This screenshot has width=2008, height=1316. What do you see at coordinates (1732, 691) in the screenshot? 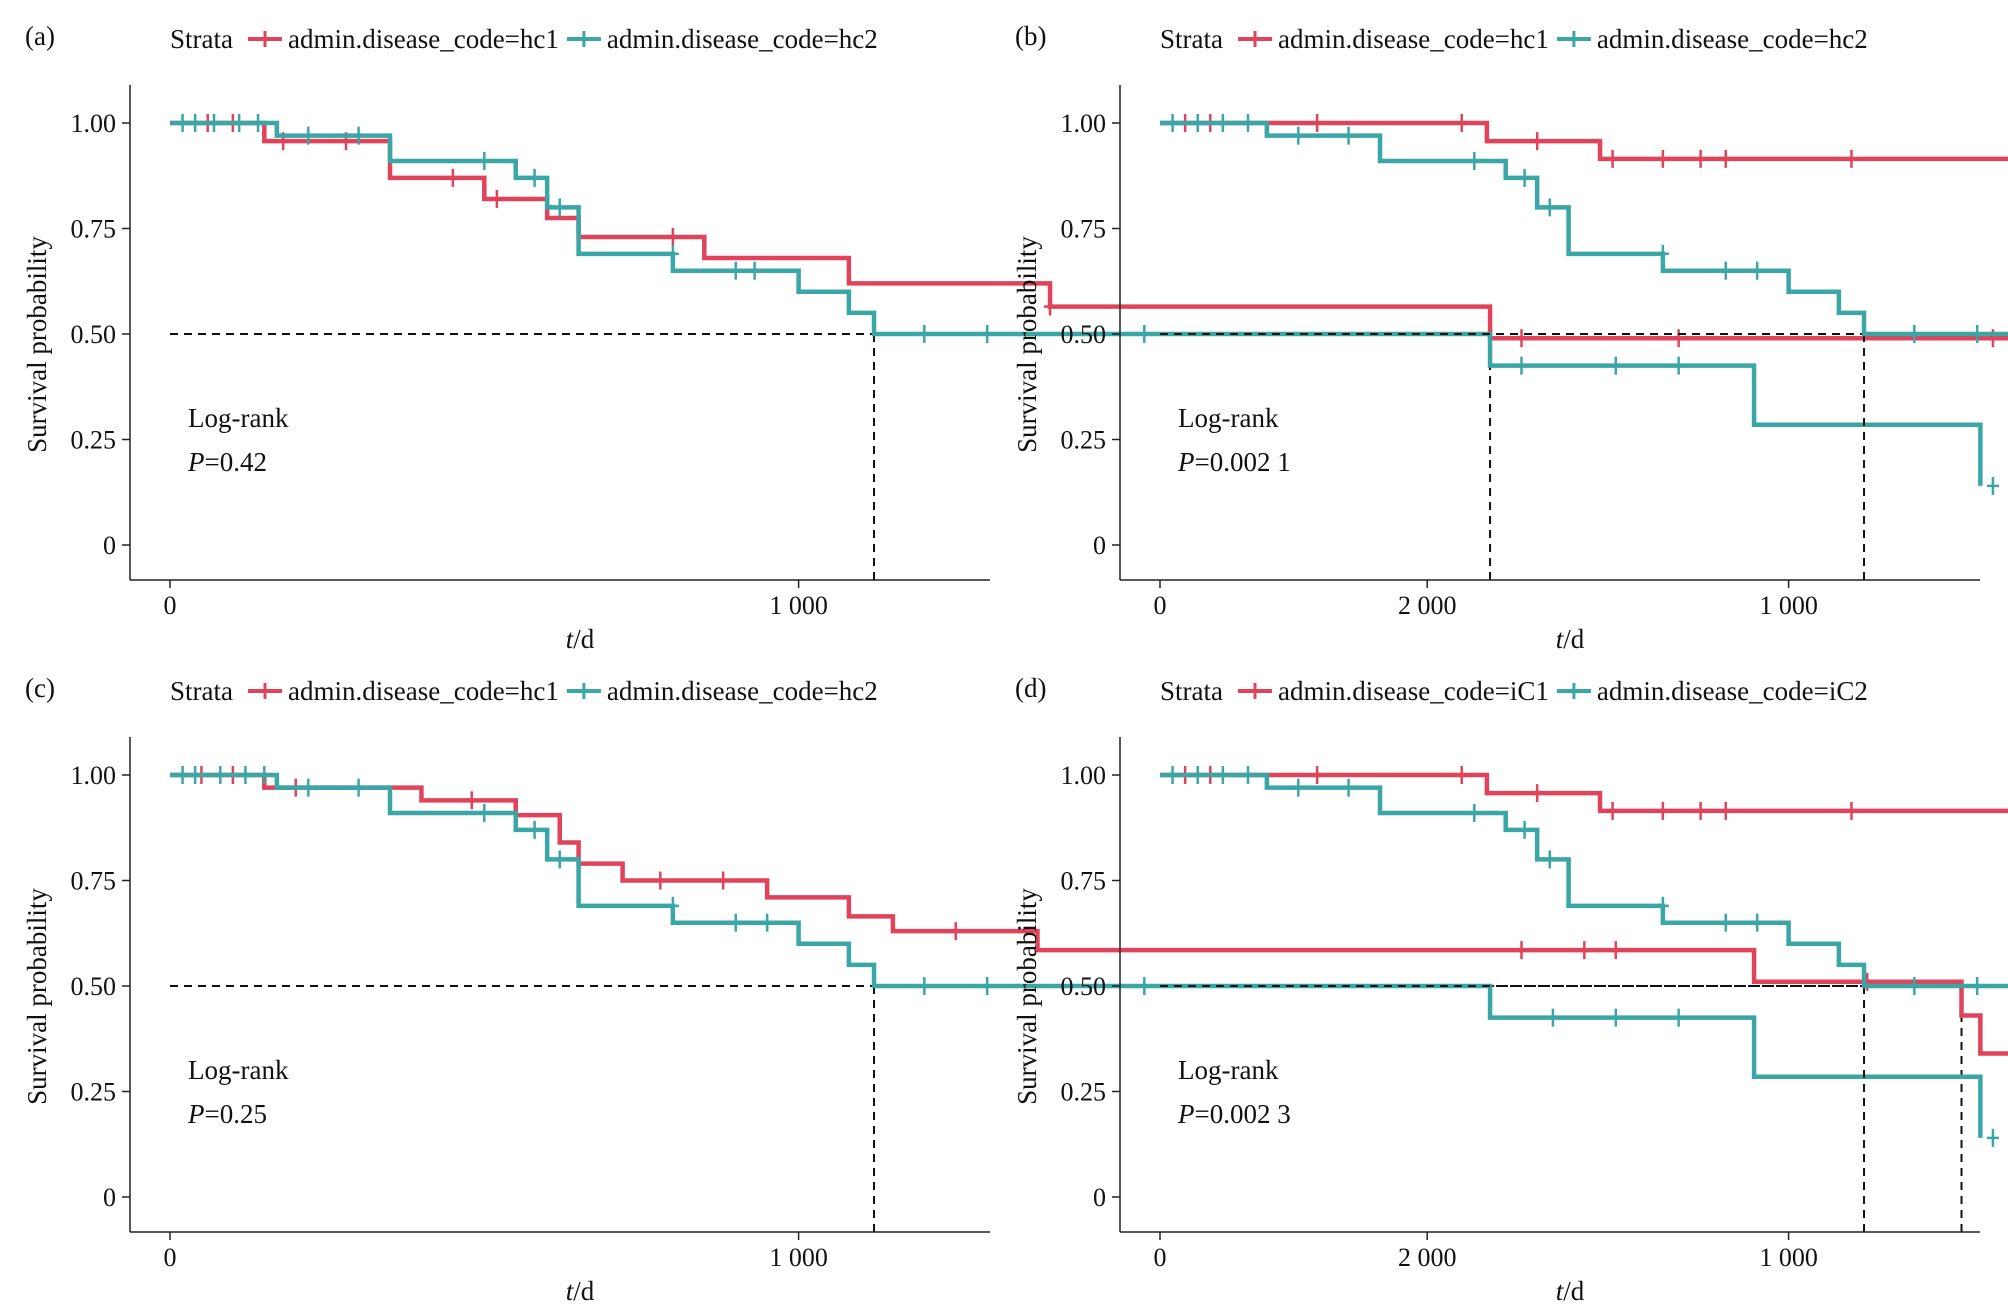
I see `legend-label: admin.disease_code=iC2` at bounding box center [1732, 691].